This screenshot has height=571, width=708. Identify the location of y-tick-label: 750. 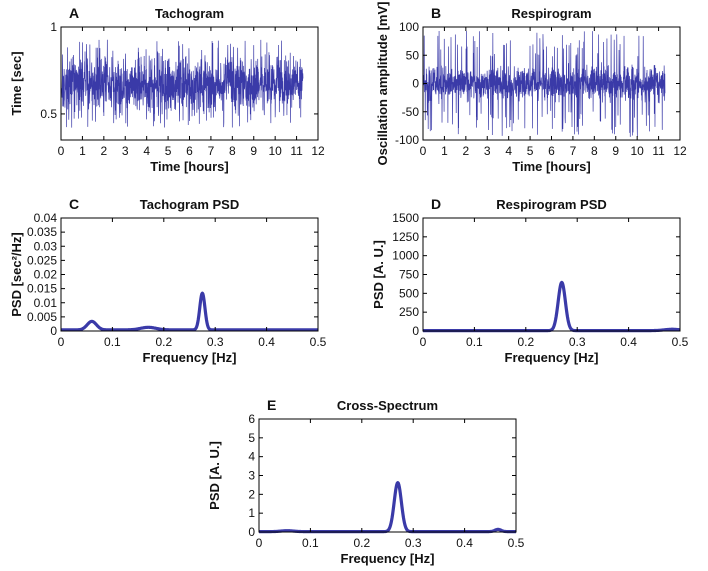
(409, 275).